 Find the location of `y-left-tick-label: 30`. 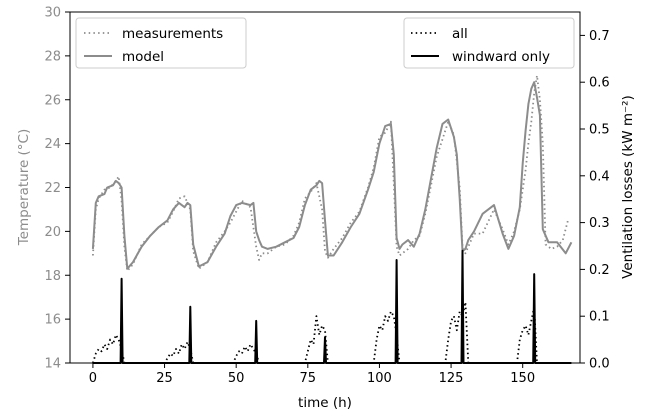

y-left-tick-label: 30 is located at coordinates (52, 13).